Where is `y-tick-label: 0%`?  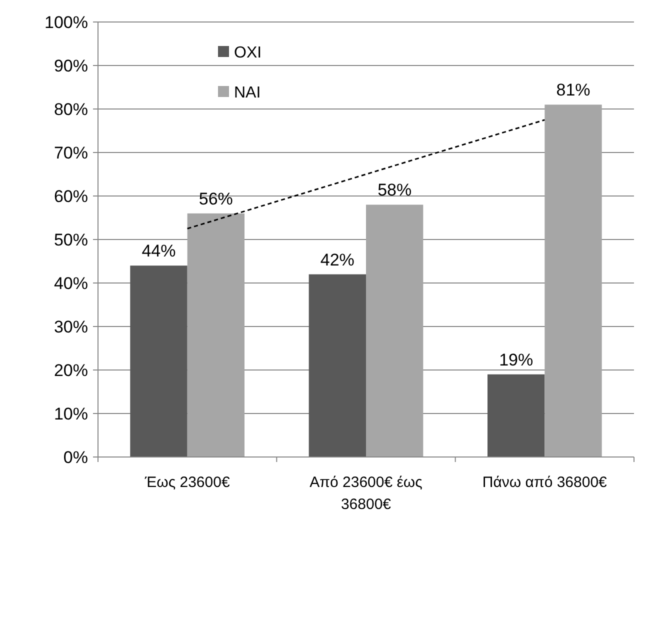
y-tick-label: 0% is located at coordinates (75, 457).